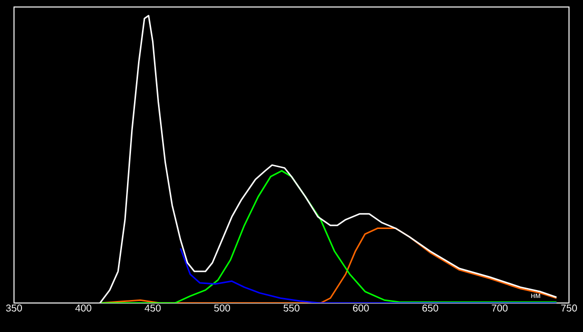 The height and width of the screenshot is (332, 583). I want to click on x-tick-label: 650, so click(430, 308).